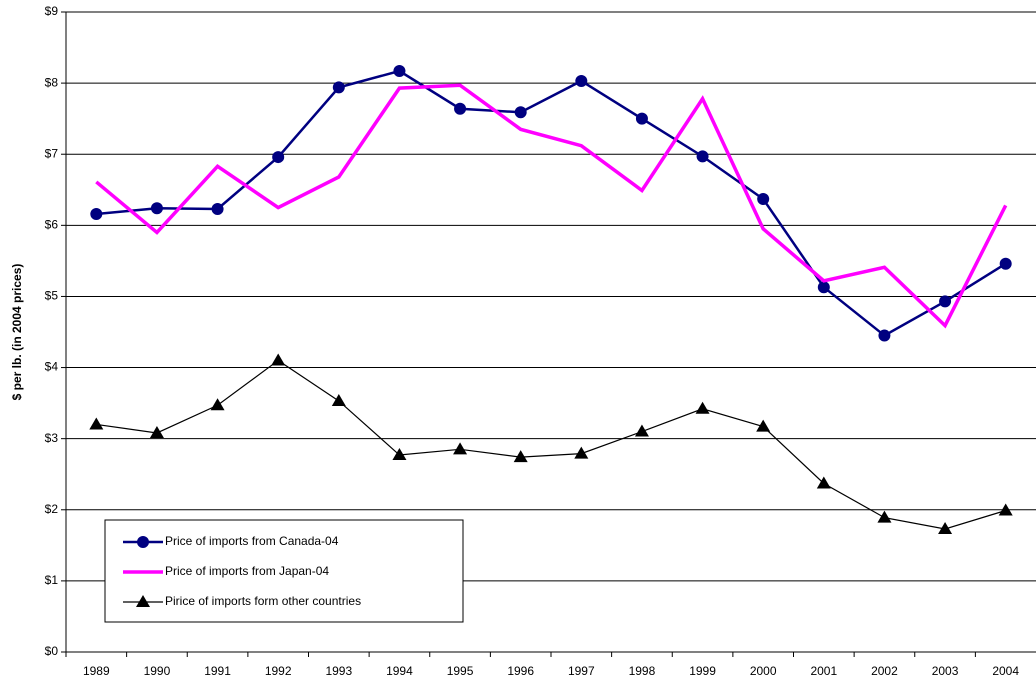  Describe the element at coordinates (252, 541) in the screenshot. I see `legend-label: Price of imports from Canada-04` at that location.